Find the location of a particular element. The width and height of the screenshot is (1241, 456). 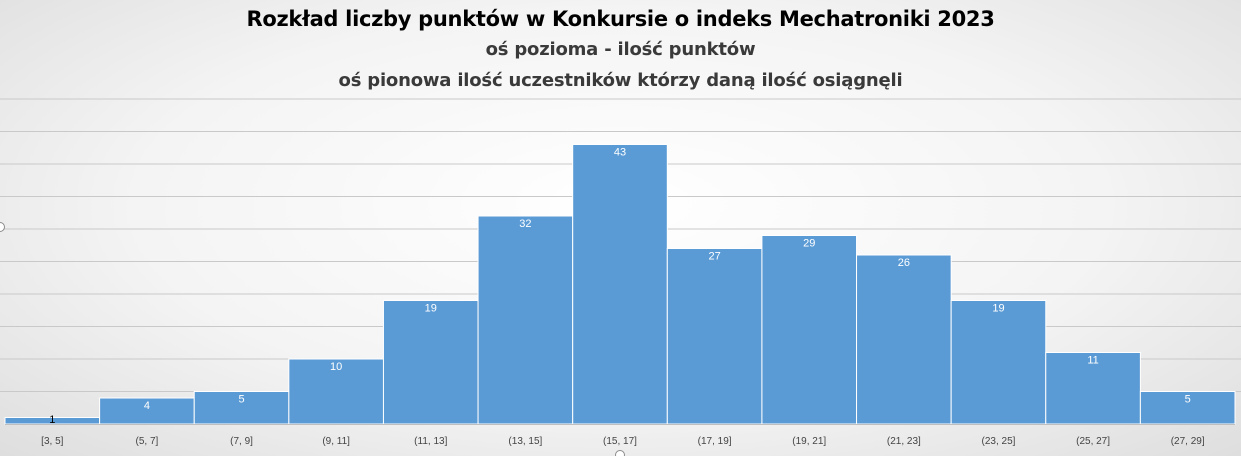

data-label: 26 is located at coordinates (904, 263).